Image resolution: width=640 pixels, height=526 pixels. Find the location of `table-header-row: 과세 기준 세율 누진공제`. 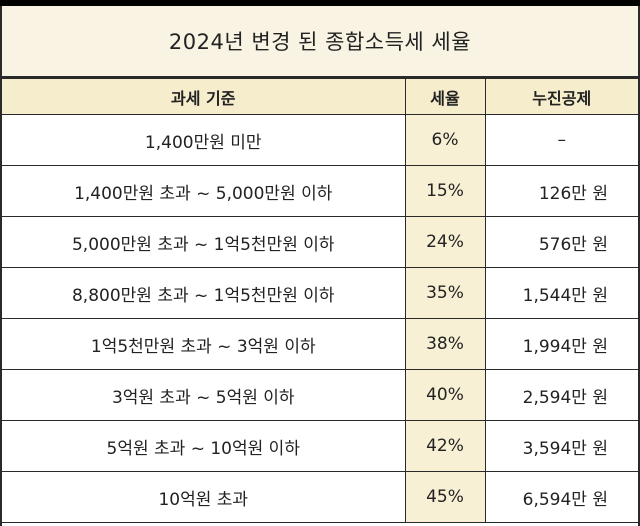

table-header-row: 과세 기준 세율 누진공제 is located at coordinates (320, 96).